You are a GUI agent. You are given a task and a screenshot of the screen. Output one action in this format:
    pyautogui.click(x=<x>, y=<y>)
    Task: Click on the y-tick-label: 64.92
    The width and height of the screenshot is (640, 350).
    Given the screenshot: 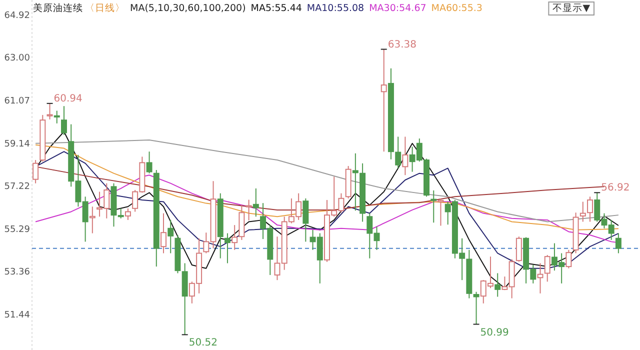 What is the action you would take?
    pyautogui.click(x=17, y=16)
    